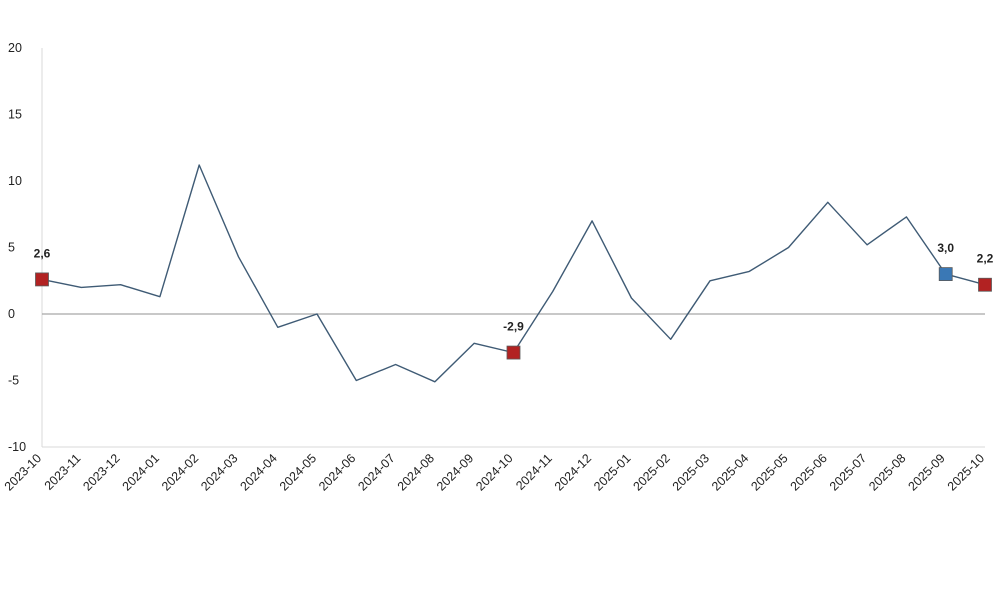  I want to click on x-tick-label: 2024-12, so click(573, 472).